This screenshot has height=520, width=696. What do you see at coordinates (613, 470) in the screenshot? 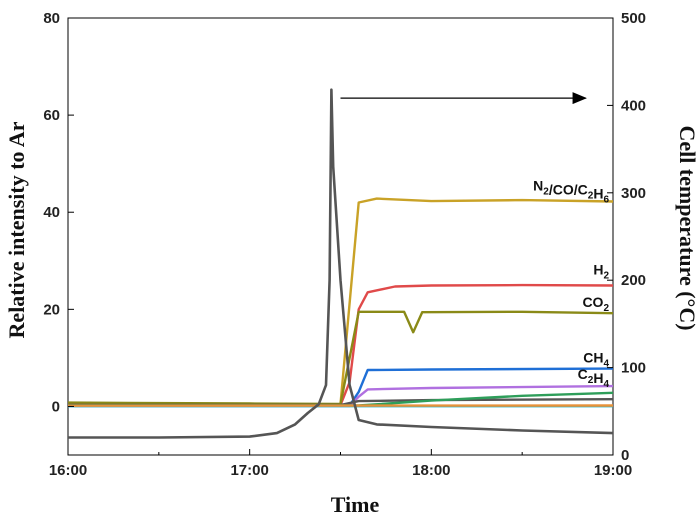
I see `x-tick-label: 19:00` at bounding box center [613, 470].